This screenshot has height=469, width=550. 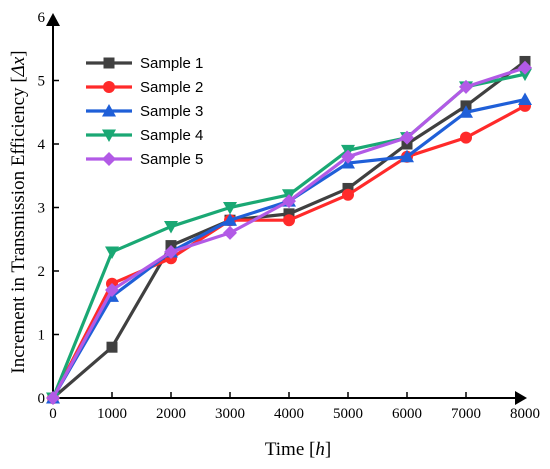 What do you see at coordinates (298, 449) in the screenshot?
I see `x-axis-title: Time [h]` at bounding box center [298, 449].